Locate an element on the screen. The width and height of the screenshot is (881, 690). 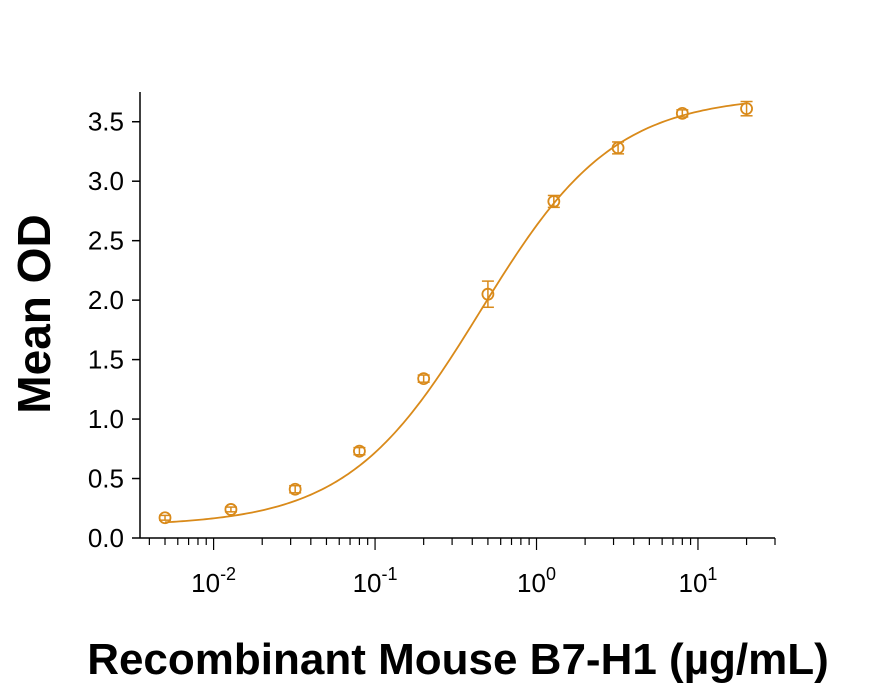
x-tick-label: 10⁻¹ is located at coordinates (375, 581).